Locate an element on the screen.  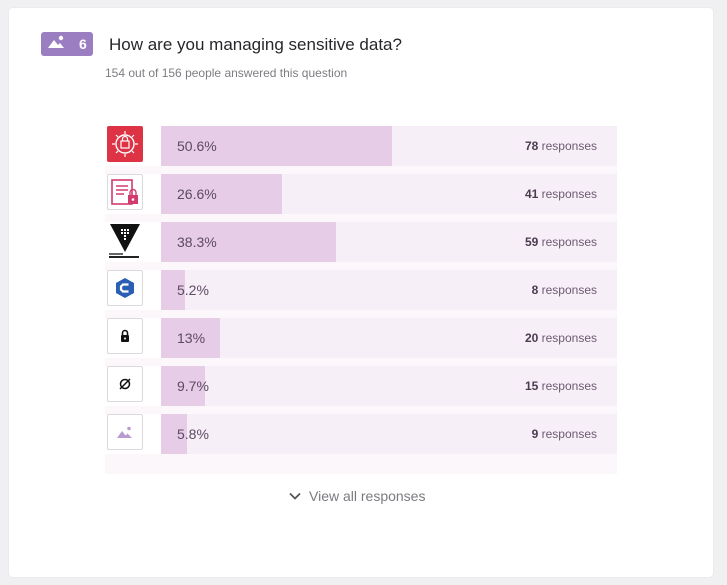
answer-percent: 13% is located at coordinates (191, 338).